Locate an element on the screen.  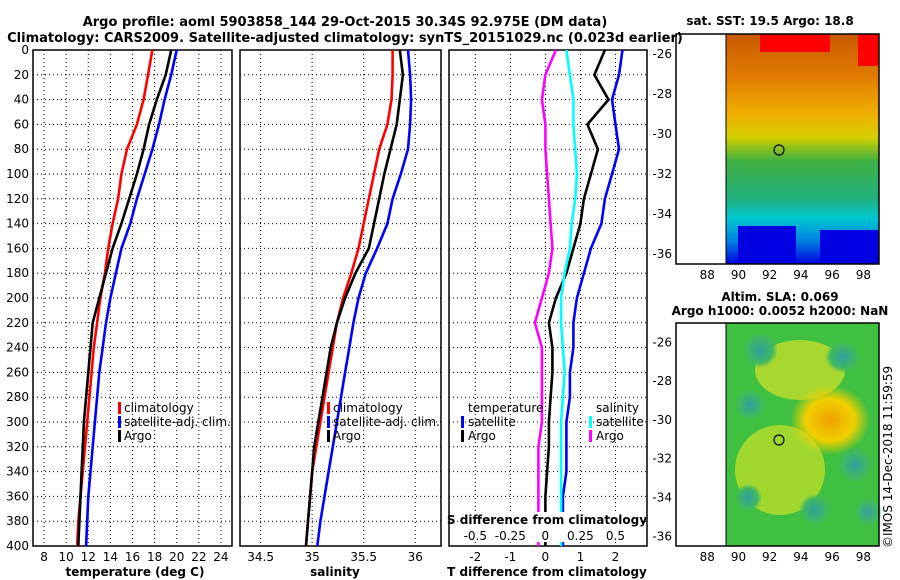
depth-tick-label: 380 is located at coordinates (17, 521).